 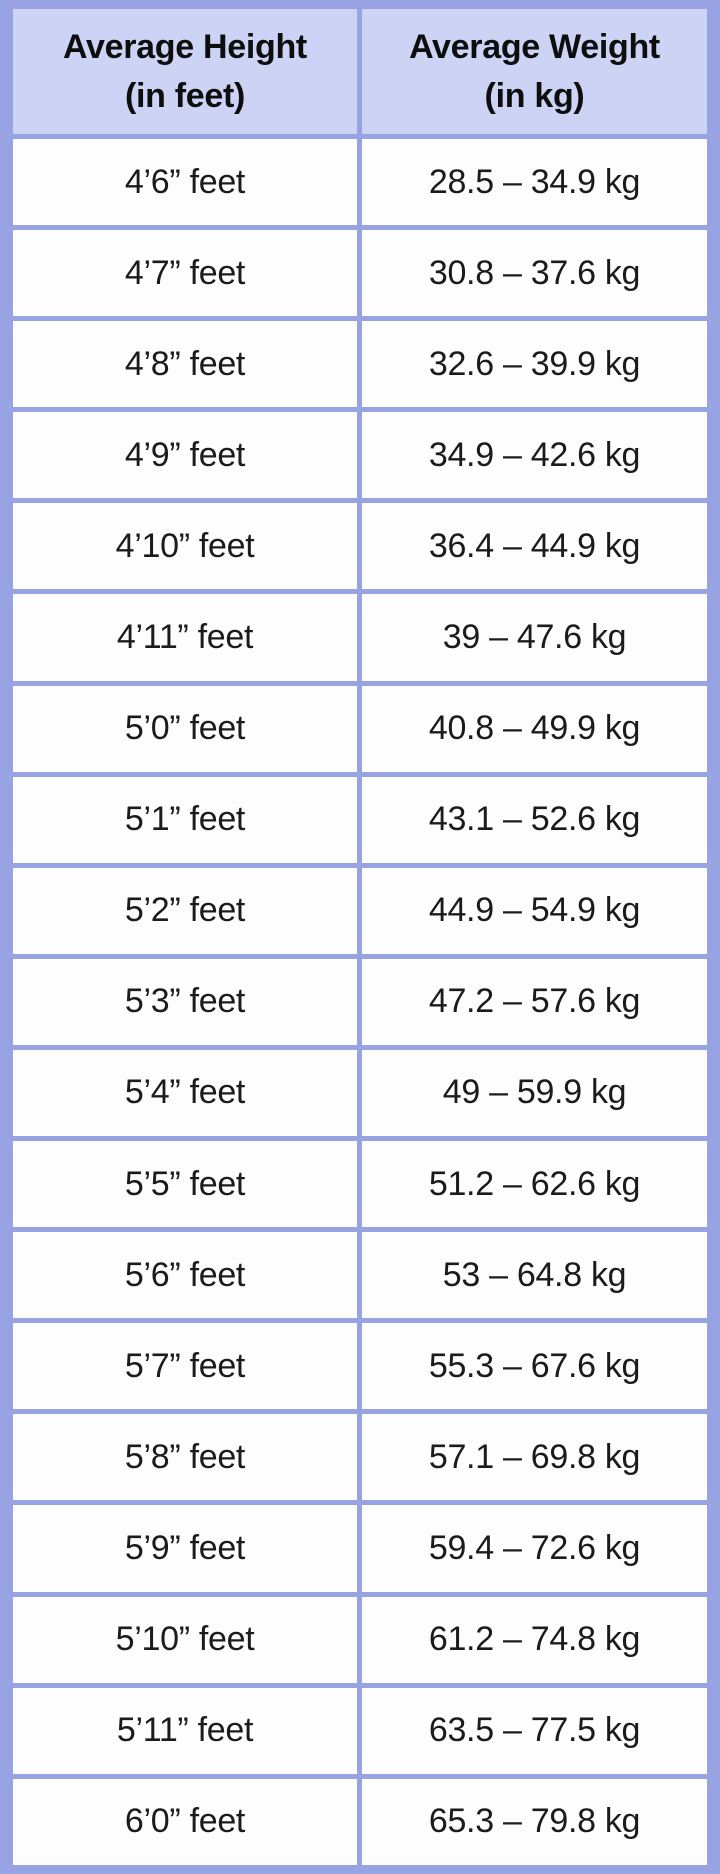 I want to click on weight-cell: 44.9 – 54.9 kg, so click(x=534, y=910).